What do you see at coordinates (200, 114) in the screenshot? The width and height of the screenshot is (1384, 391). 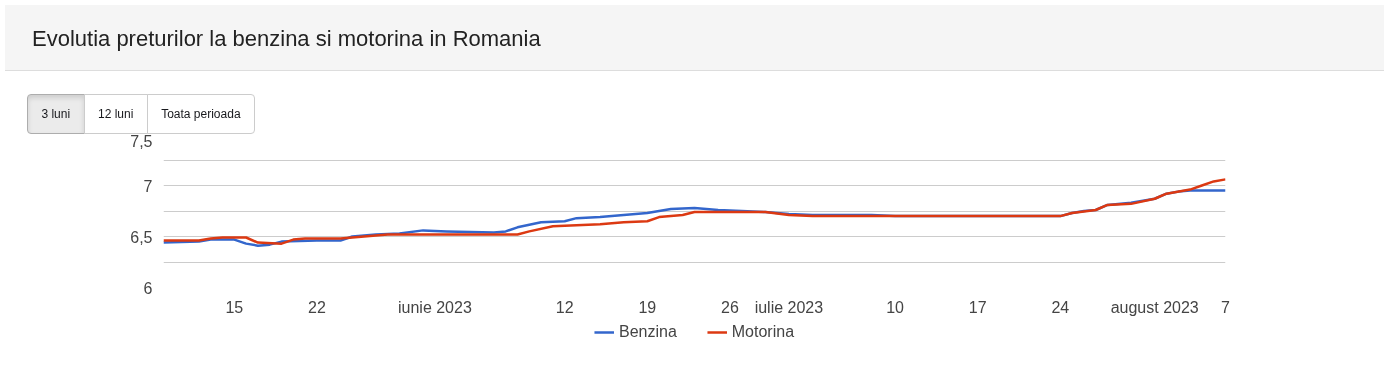 I see `text: Toata perioada` at bounding box center [200, 114].